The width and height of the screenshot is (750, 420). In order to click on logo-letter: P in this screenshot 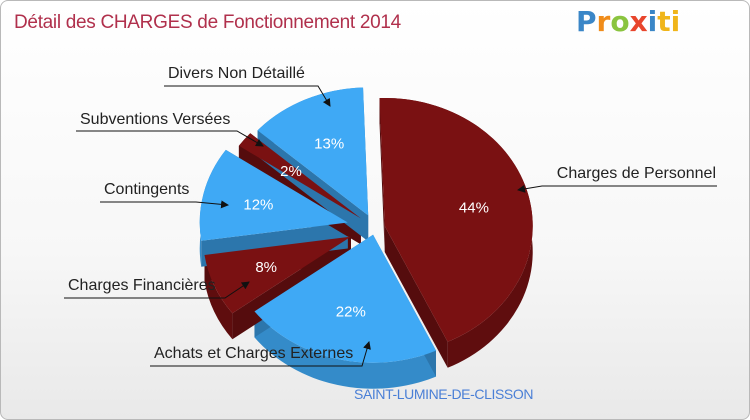, I will do `click(586, 21)`.